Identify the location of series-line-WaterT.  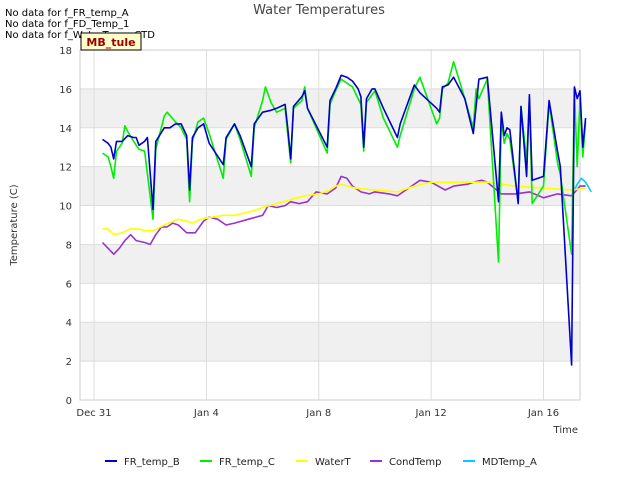
(344, 208).